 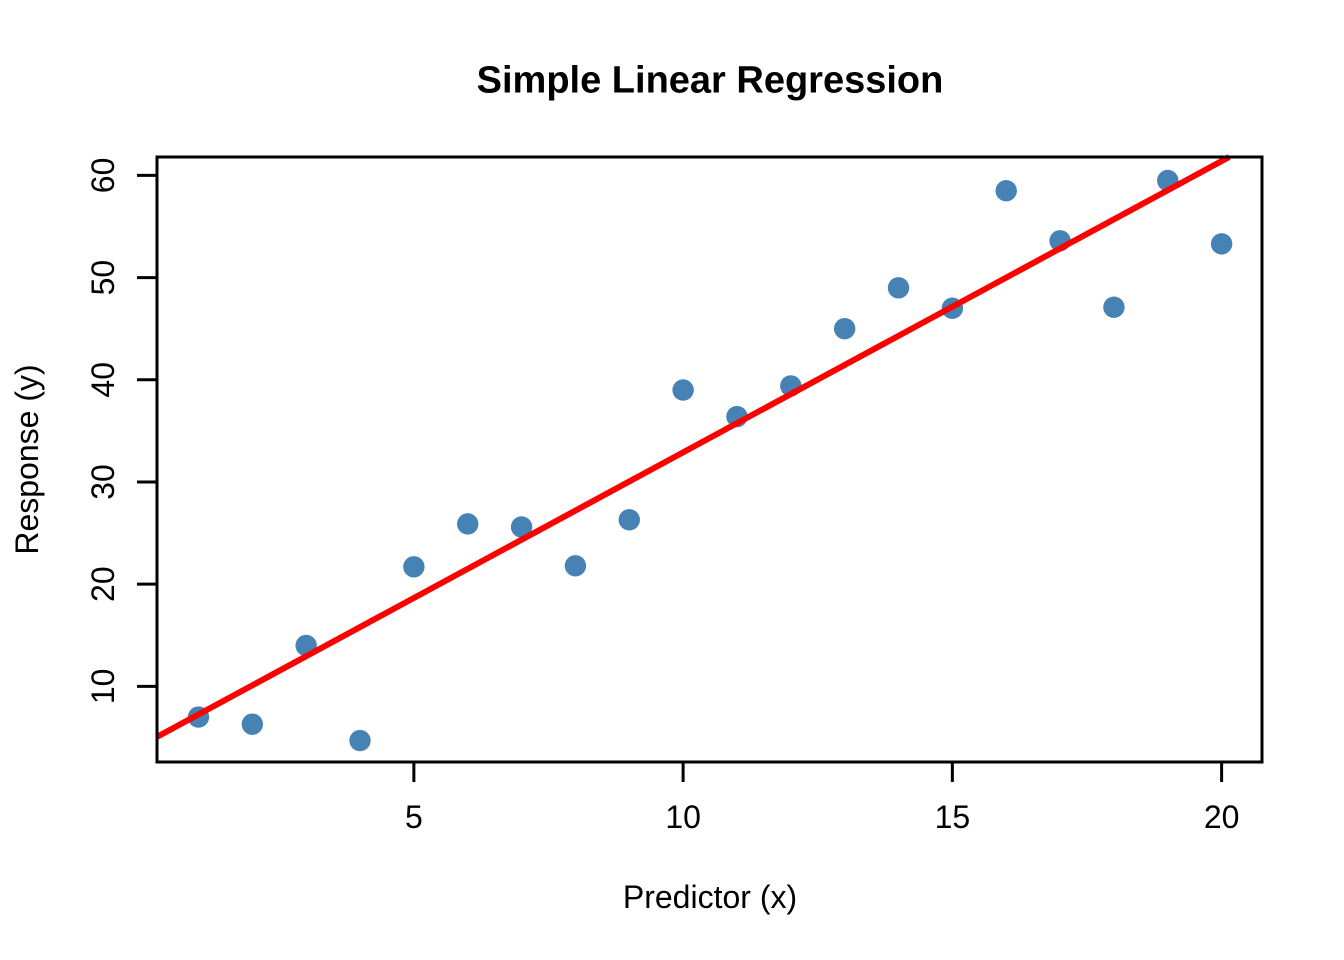 What do you see at coordinates (710, 80) in the screenshot?
I see `chart-title: Simple Linear Regression` at bounding box center [710, 80].